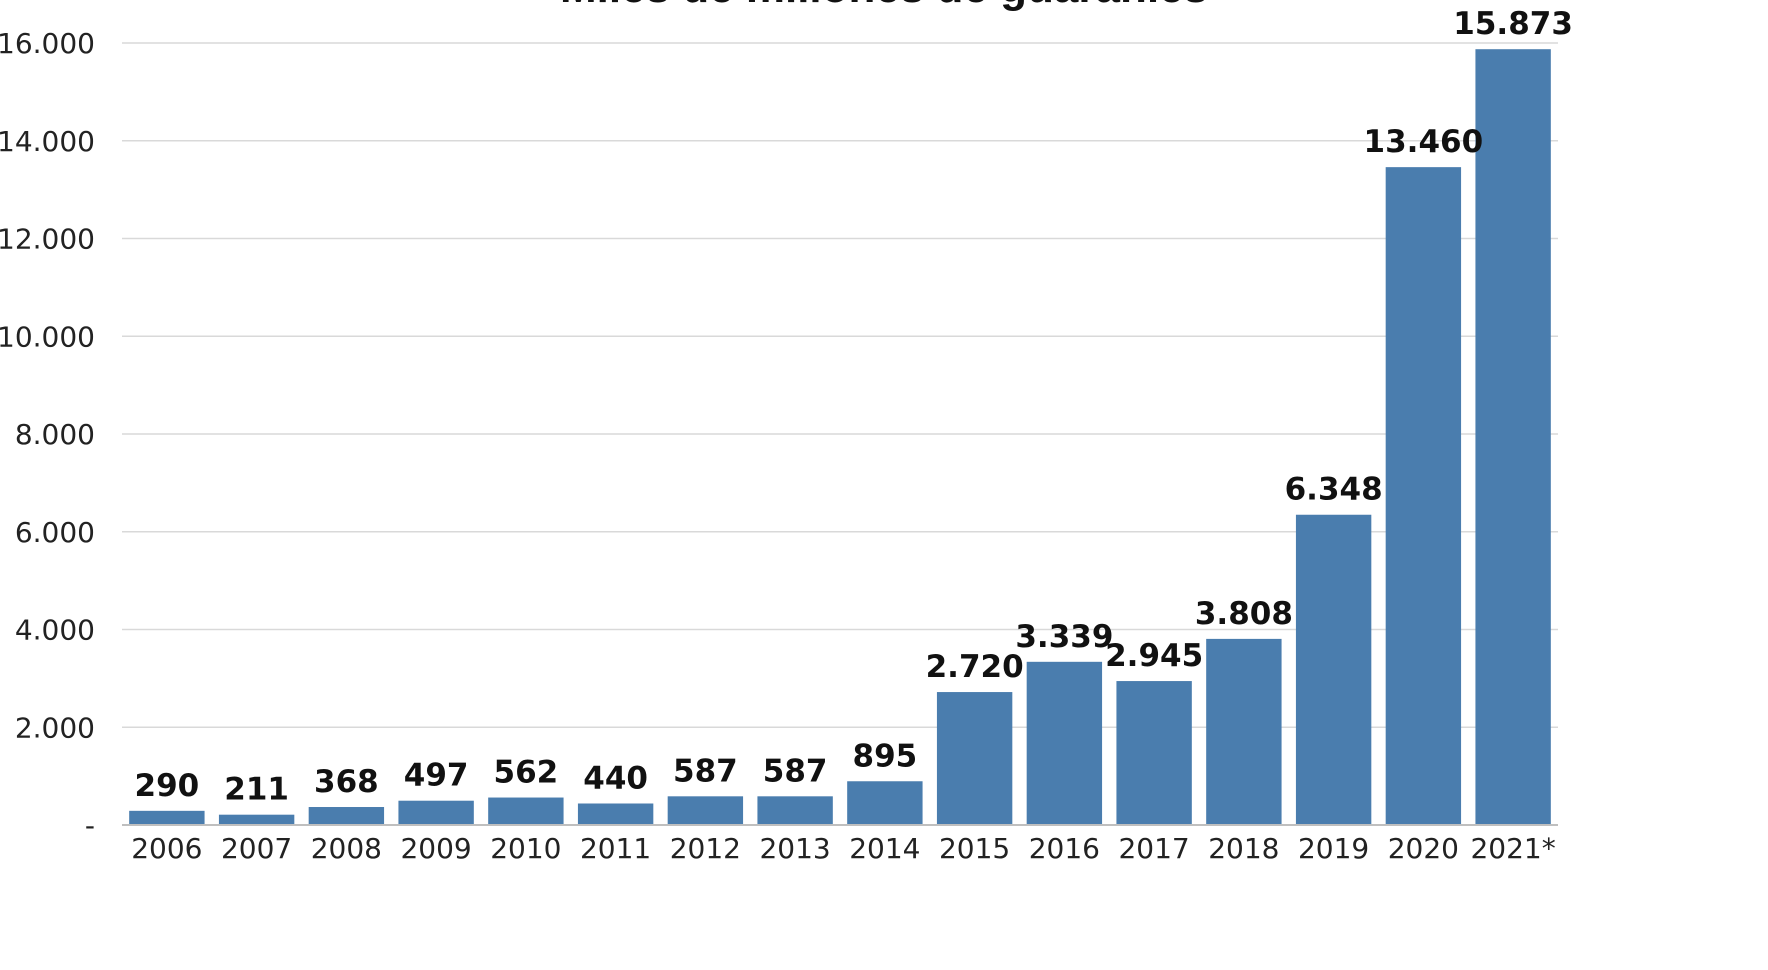 The width and height of the screenshot is (1768, 970). Describe the element at coordinates (47, 43) in the screenshot. I see `y-tick-label: 16.000` at that location.